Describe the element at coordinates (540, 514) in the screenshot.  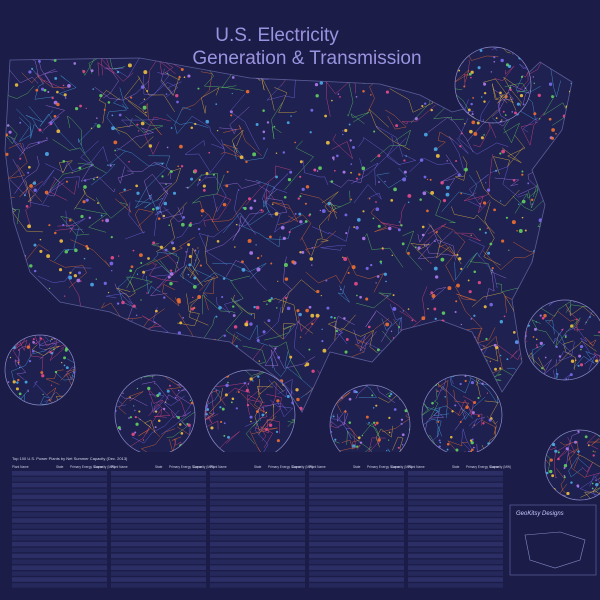
I see `credit: GeoKitsy Designs` at that location.